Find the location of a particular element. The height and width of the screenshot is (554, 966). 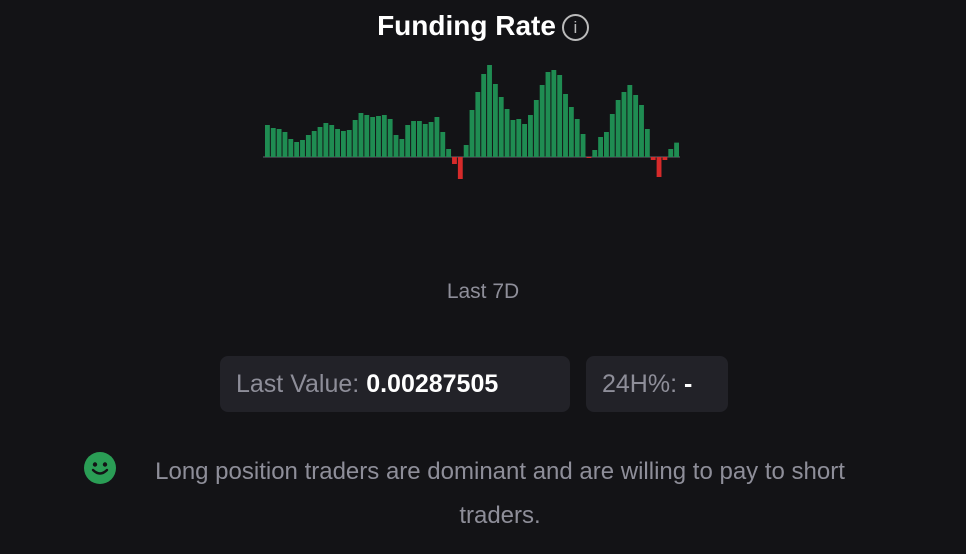

last-value-box: Last Value: 0.00287505 is located at coordinates (395, 384).